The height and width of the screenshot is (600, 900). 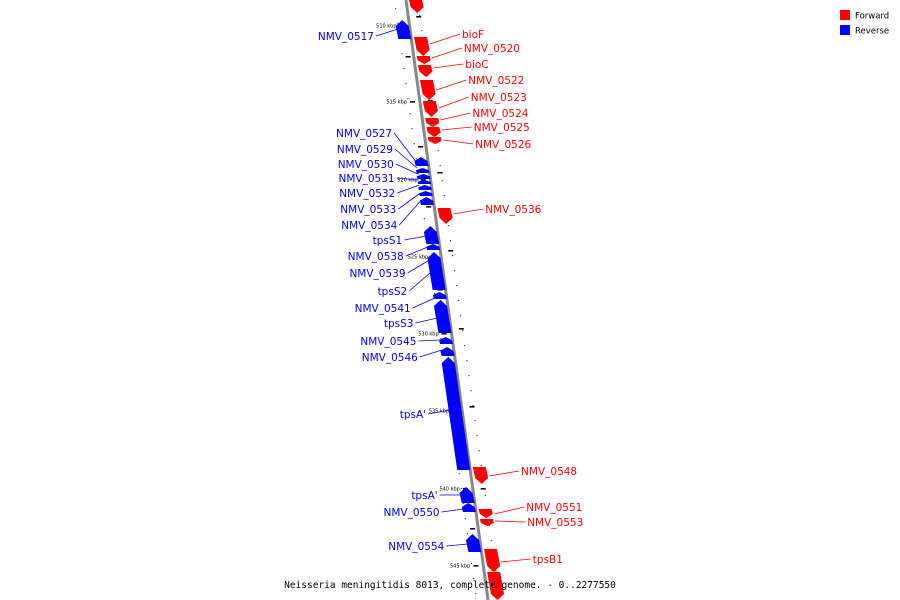 I want to click on kbp-label: 510 kbp, so click(x=386, y=27).